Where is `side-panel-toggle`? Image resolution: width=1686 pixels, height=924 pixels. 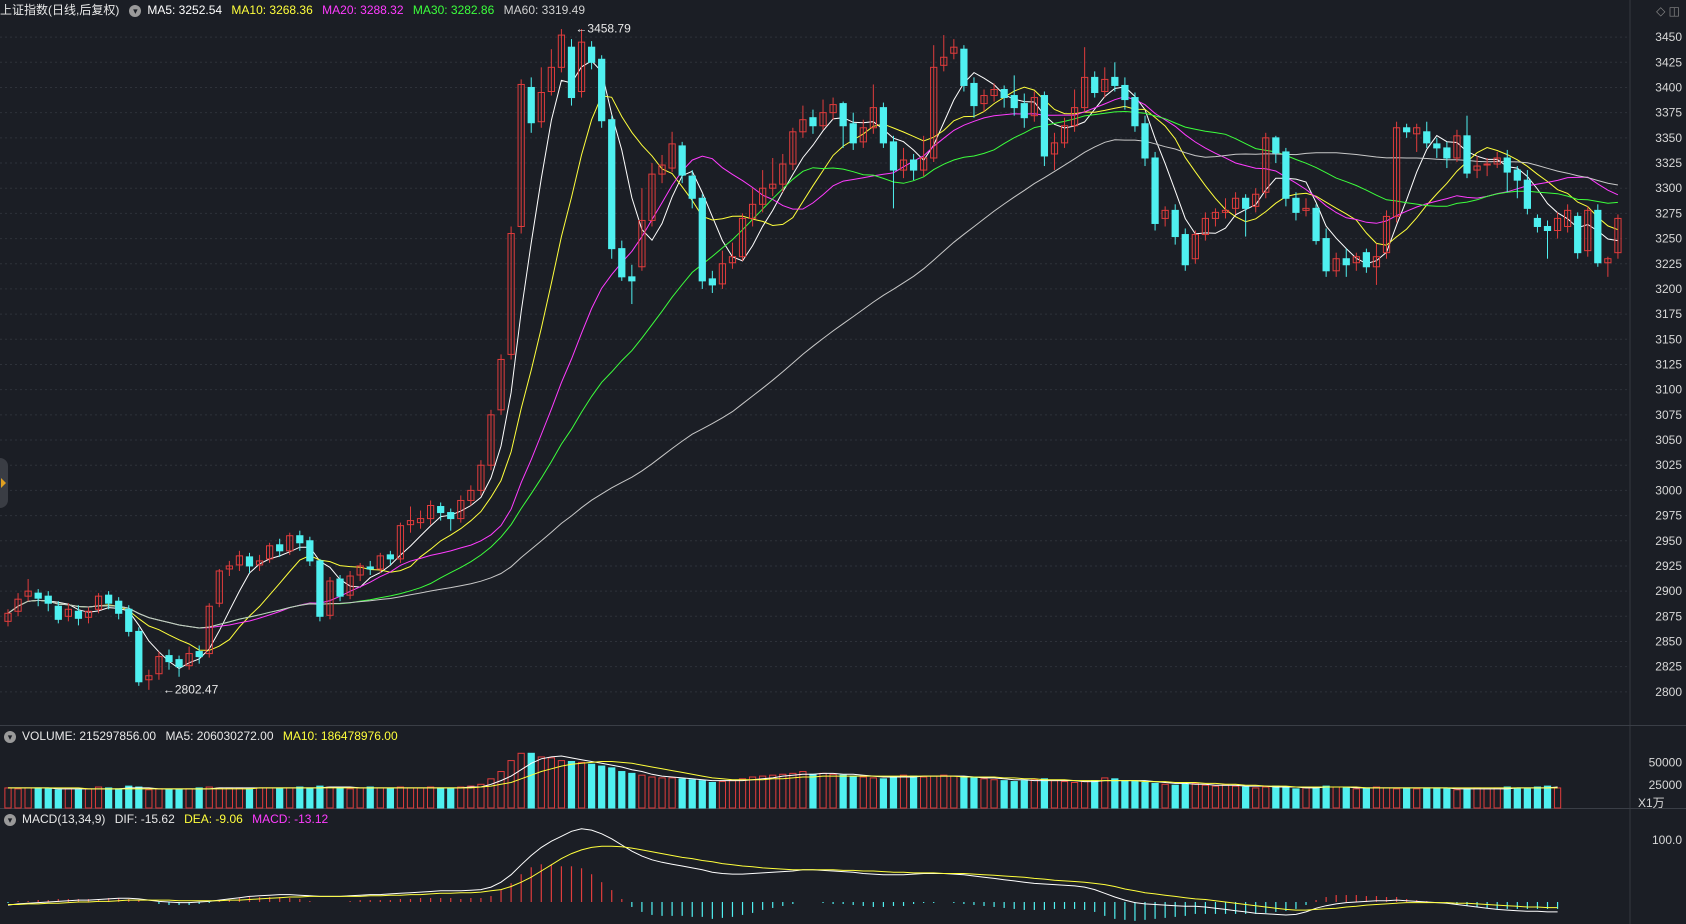
side-panel-toggle is located at coordinates (4, 483).